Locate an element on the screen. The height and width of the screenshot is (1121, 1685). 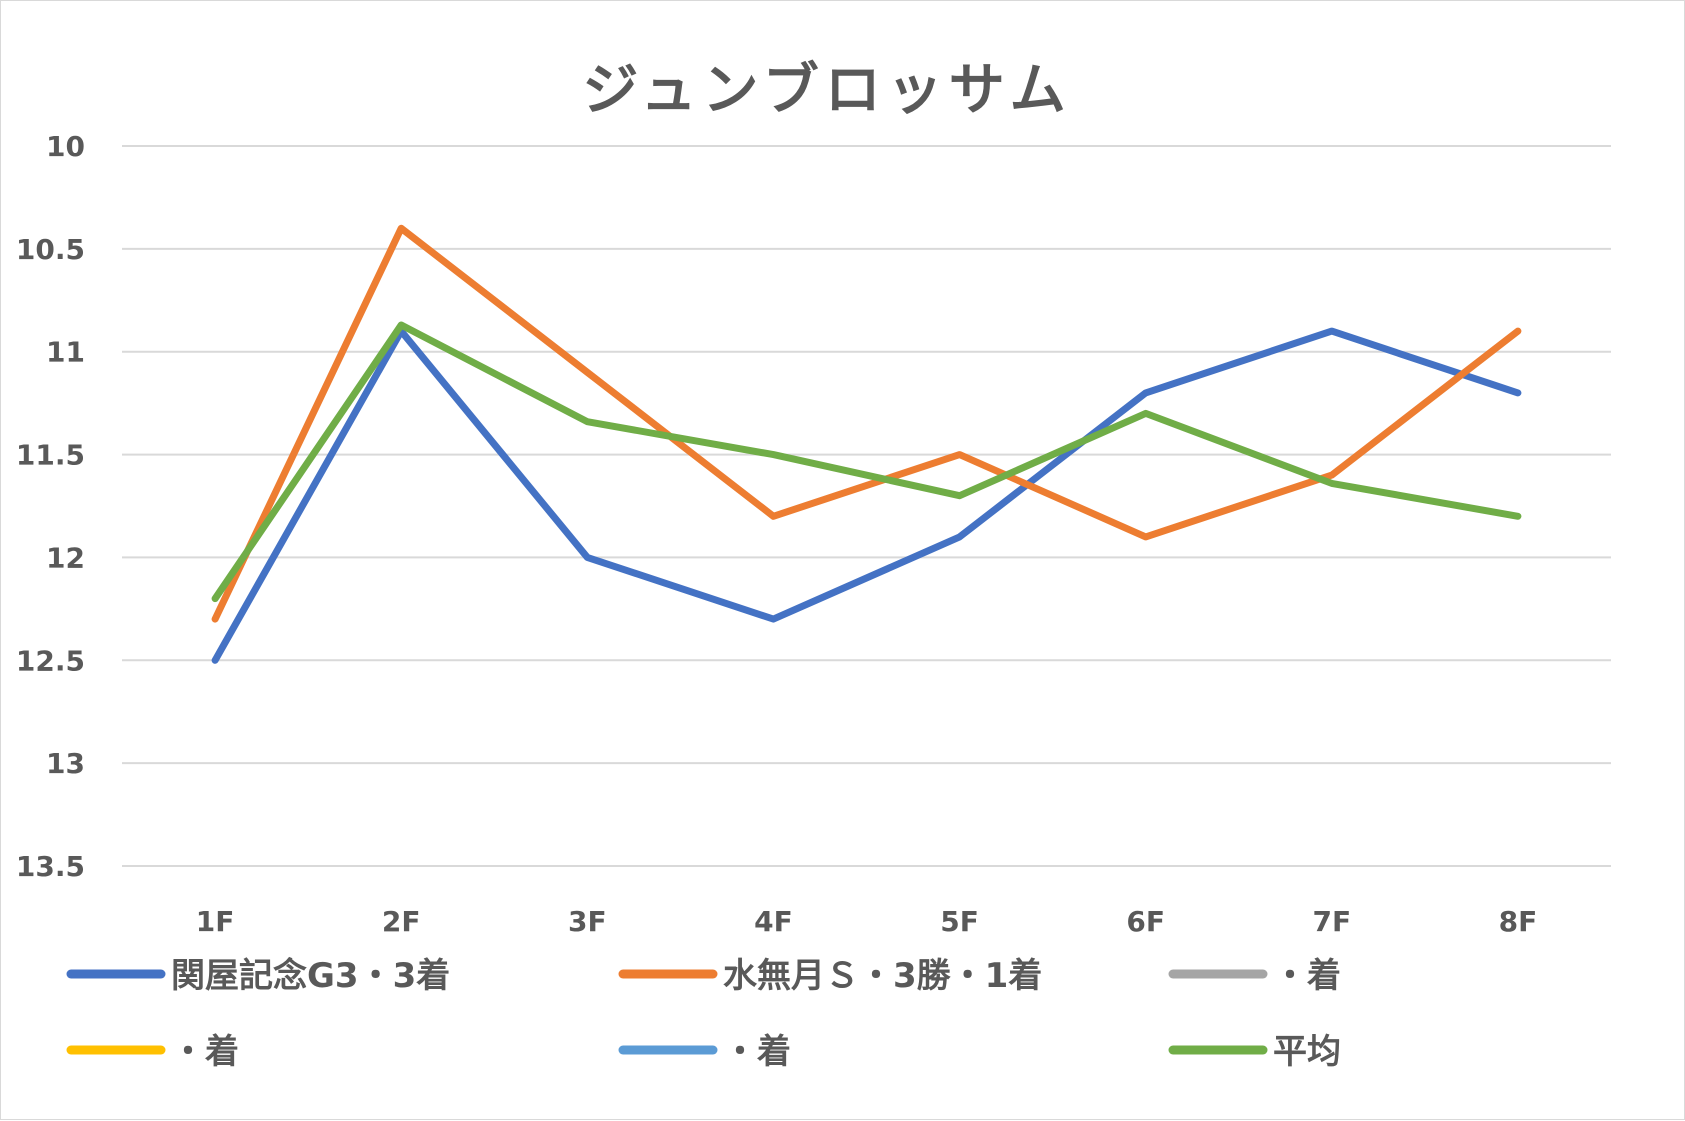
x-tick-label: 4F is located at coordinates (773, 921).